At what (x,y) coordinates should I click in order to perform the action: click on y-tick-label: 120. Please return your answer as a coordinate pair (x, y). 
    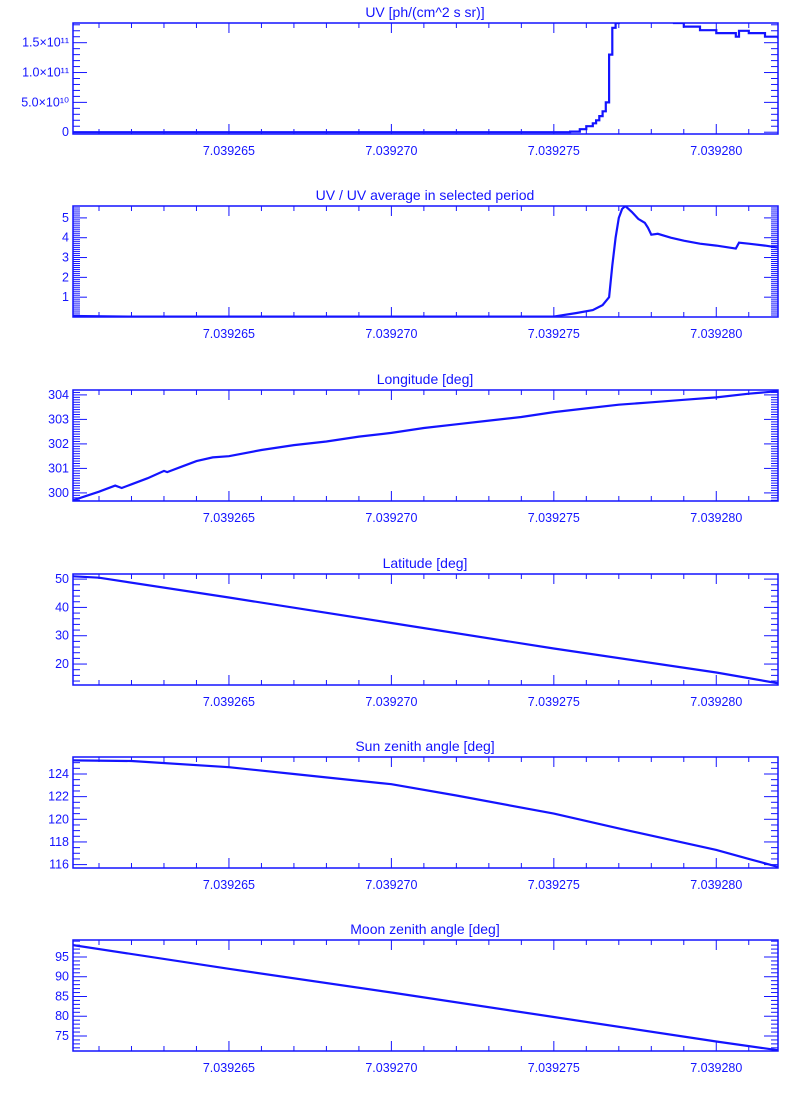
    Looking at the image, I should click on (58, 819).